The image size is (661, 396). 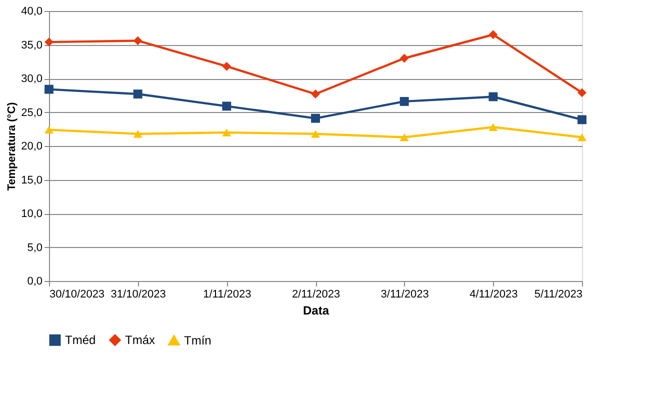 What do you see at coordinates (227, 294) in the screenshot?
I see `x-tick-label: 1/11/2023` at bounding box center [227, 294].